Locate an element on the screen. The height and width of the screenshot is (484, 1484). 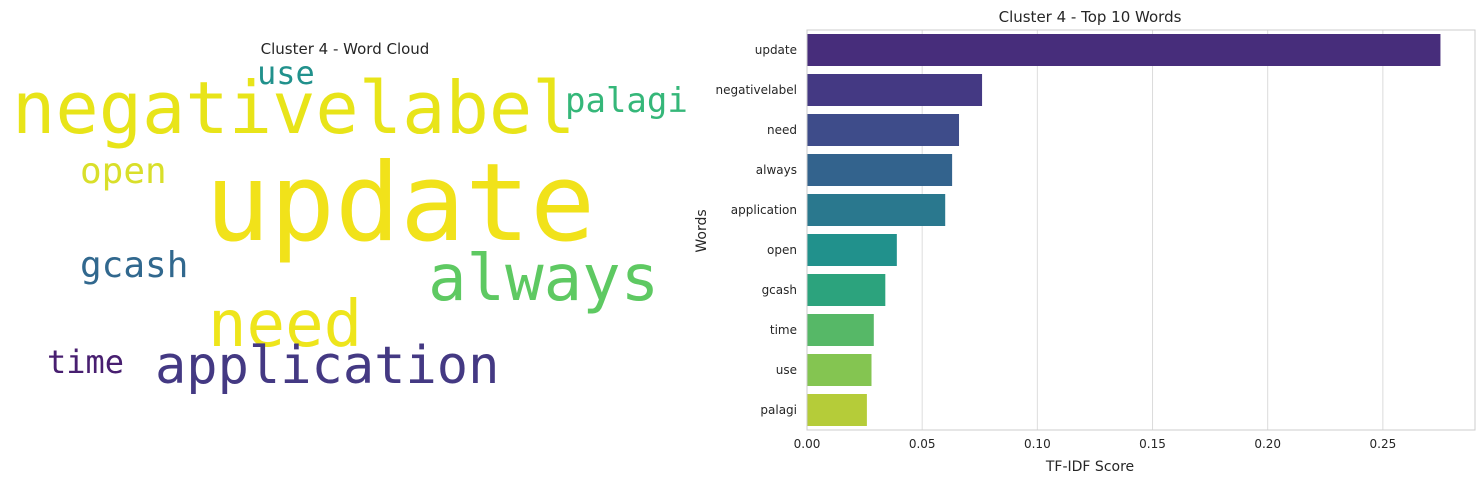
y-tick-label-use: use is located at coordinates (786, 370).